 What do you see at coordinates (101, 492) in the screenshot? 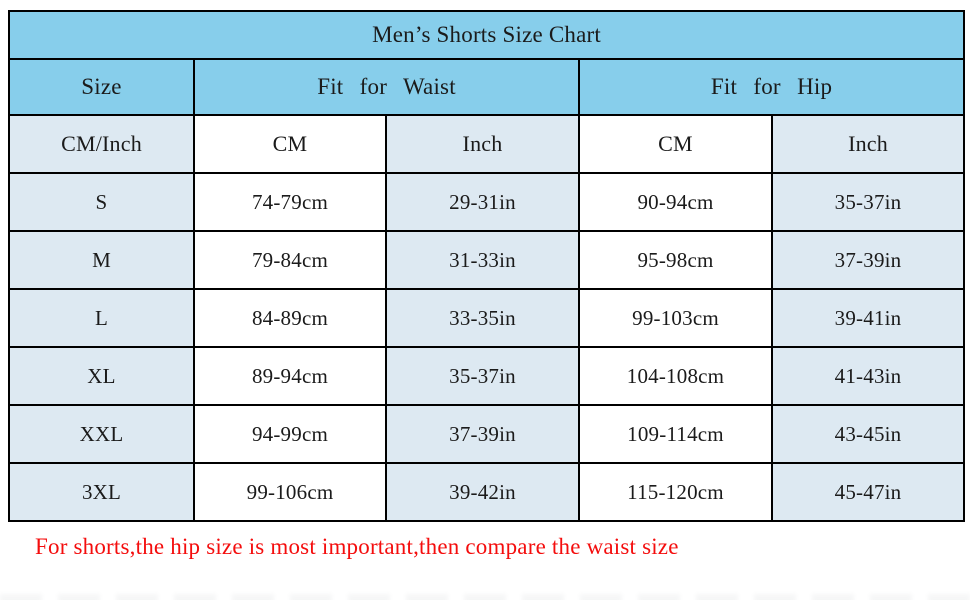
I see `size-cell: 3XL` at bounding box center [101, 492].